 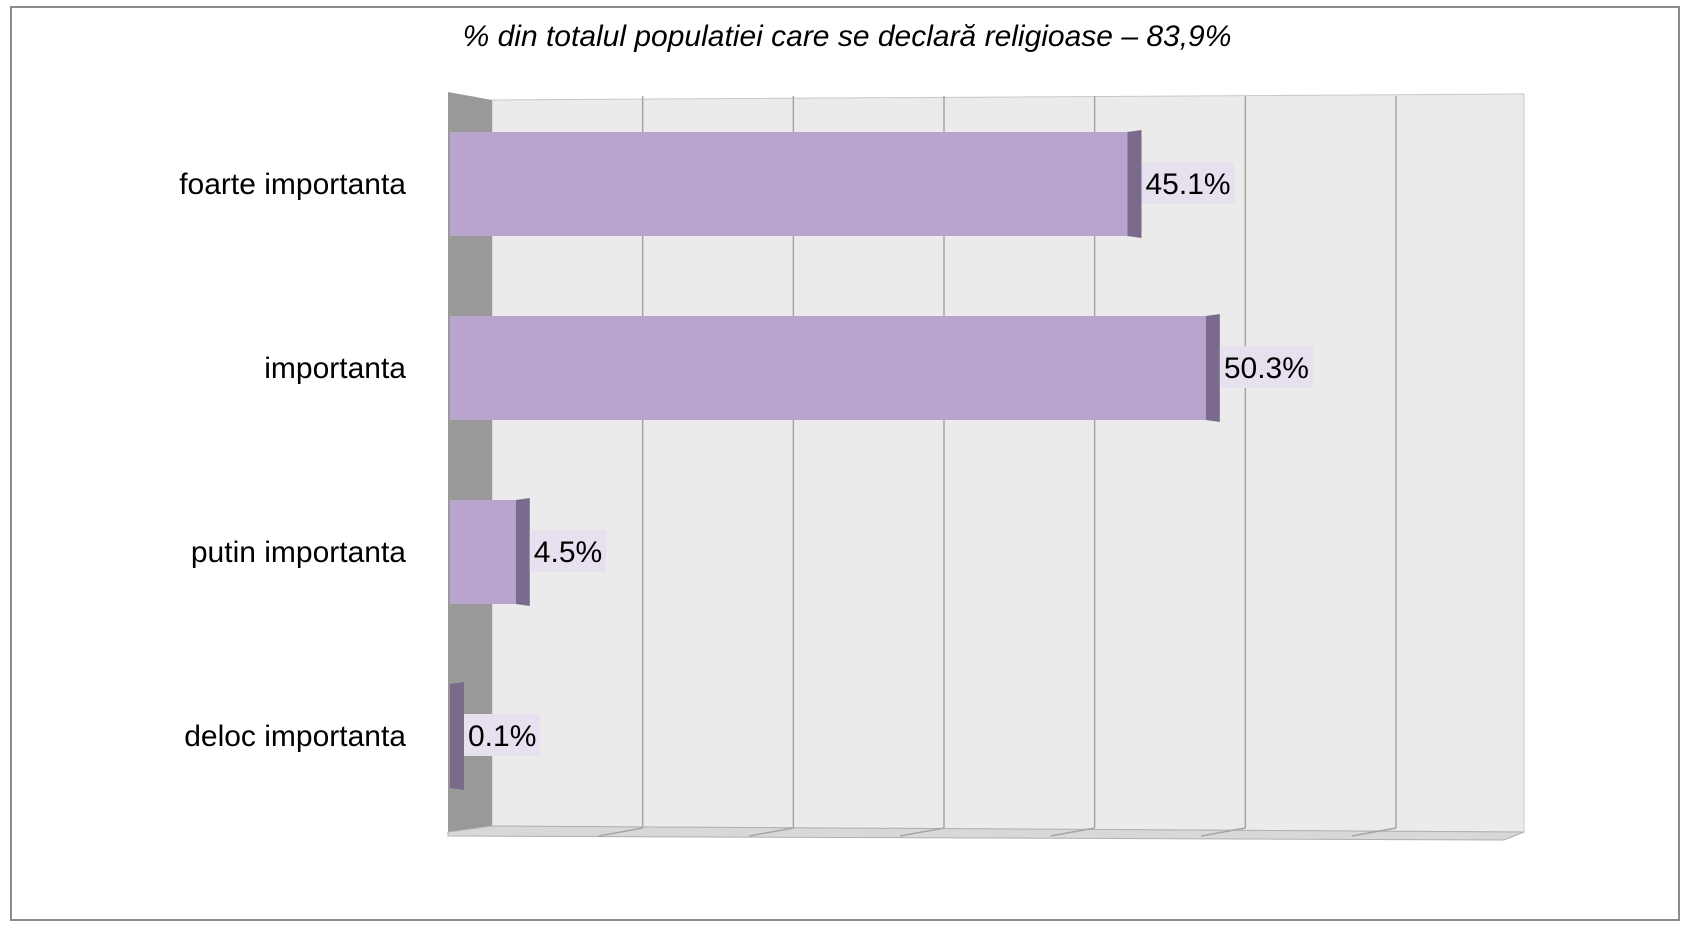 I want to click on category-label: importanta, so click(x=335, y=368).